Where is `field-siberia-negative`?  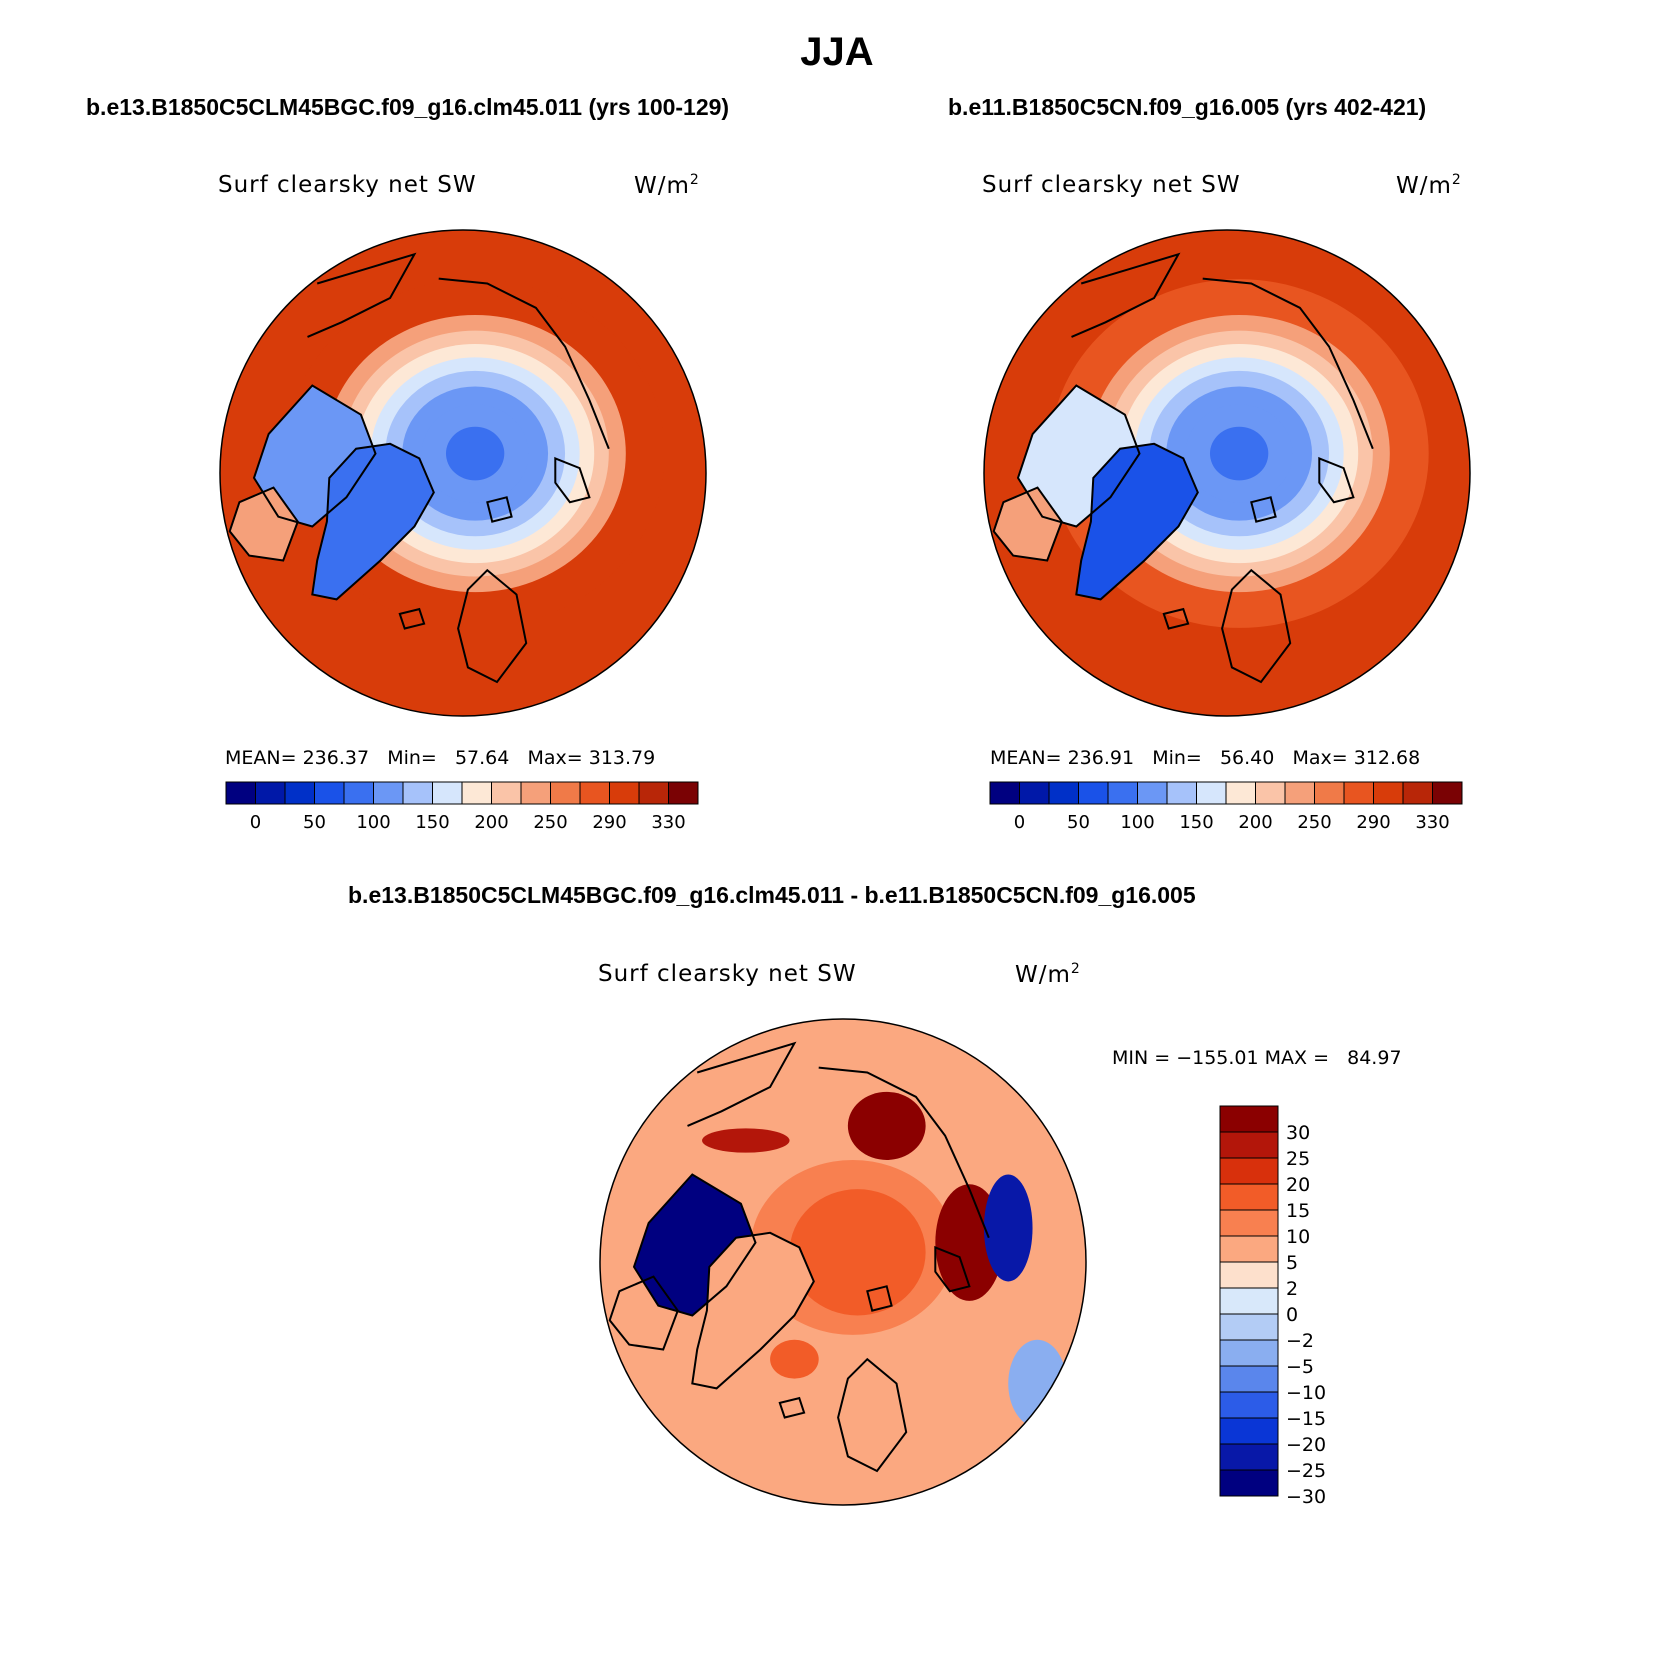 field-siberia-negative is located at coordinates (1008, 1228).